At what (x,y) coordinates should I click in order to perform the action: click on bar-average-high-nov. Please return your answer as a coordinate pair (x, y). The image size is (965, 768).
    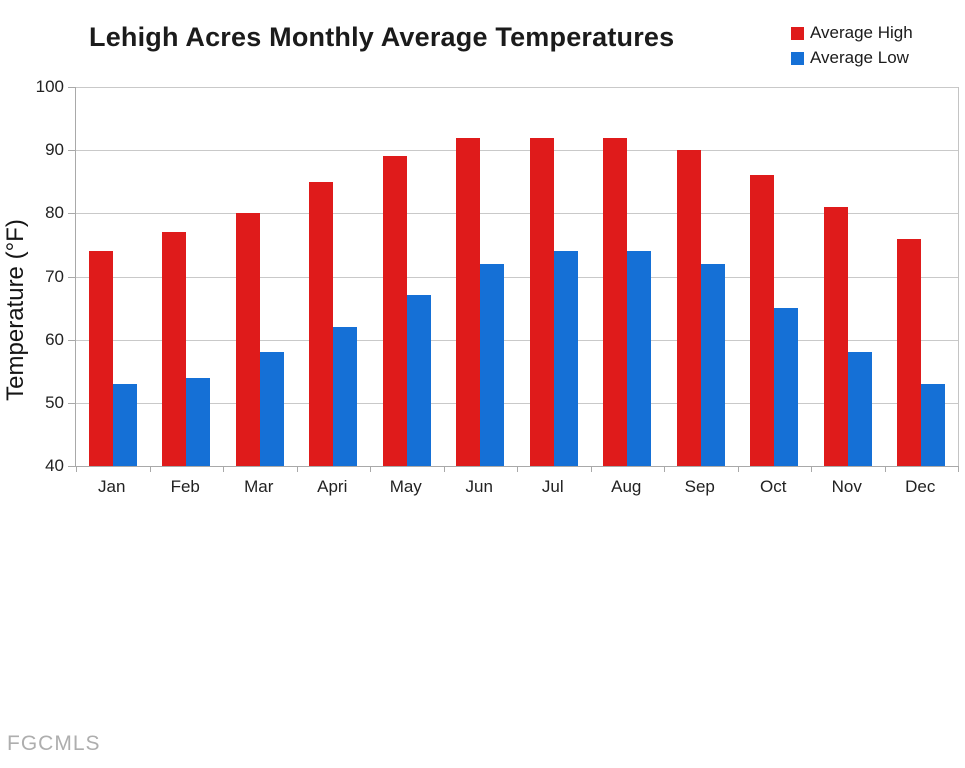
    Looking at the image, I should click on (835, 336).